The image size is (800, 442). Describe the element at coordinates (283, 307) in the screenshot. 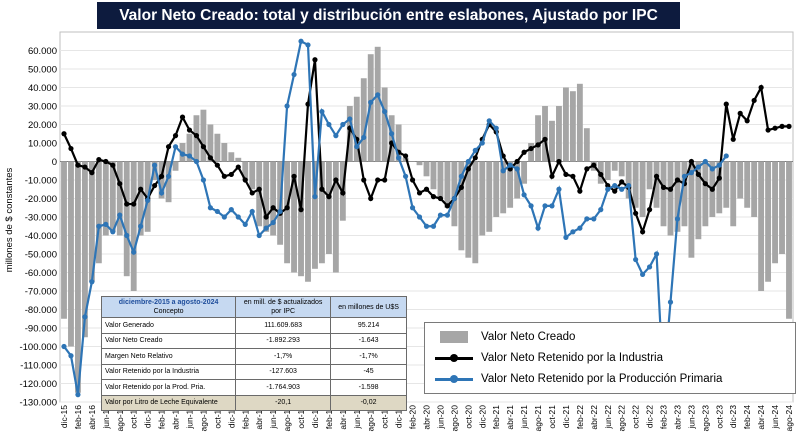

I see `summary-header-col1: en mill. de $ actualizados por IPC` at that location.